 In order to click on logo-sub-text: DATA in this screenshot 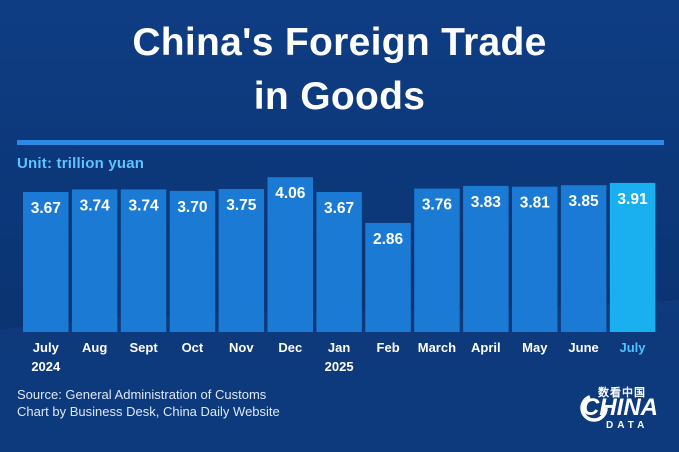, I will do `click(627, 425)`.